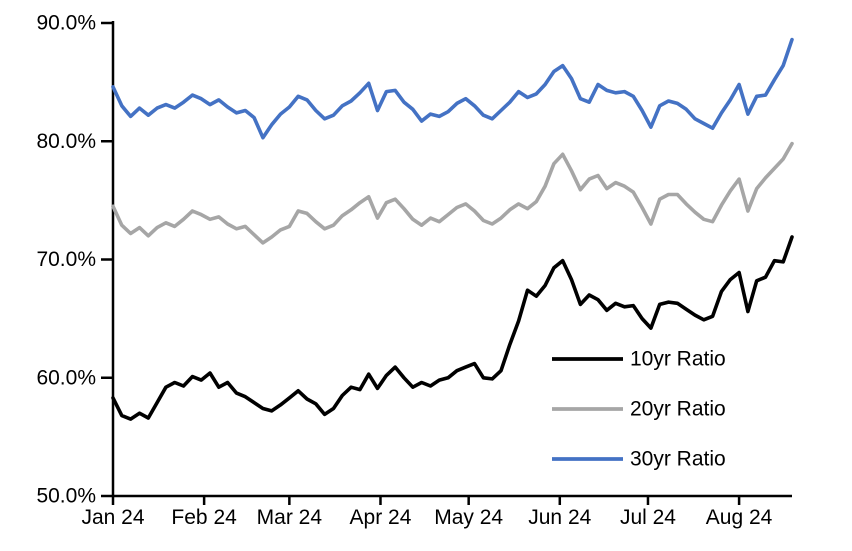  What do you see at coordinates (739, 517) in the screenshot?
I see `x-tick-label: Aug 24` at bounding box center [739, 517].